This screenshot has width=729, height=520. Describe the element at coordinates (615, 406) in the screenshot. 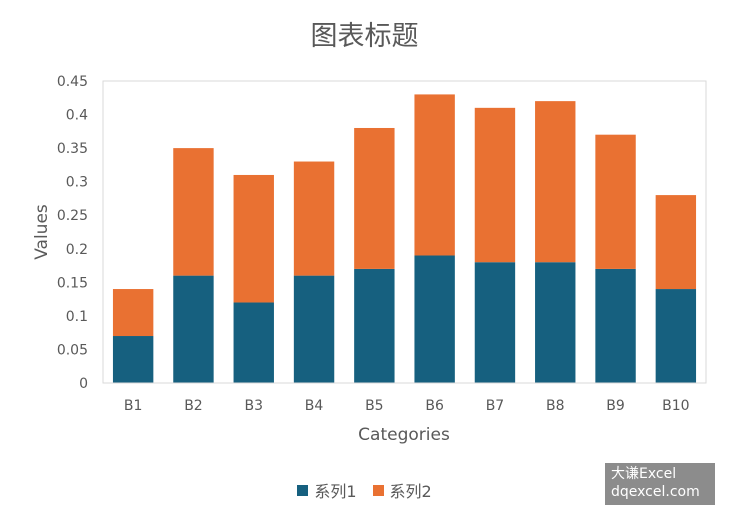

I see `x-tick-label: B9` at that location.